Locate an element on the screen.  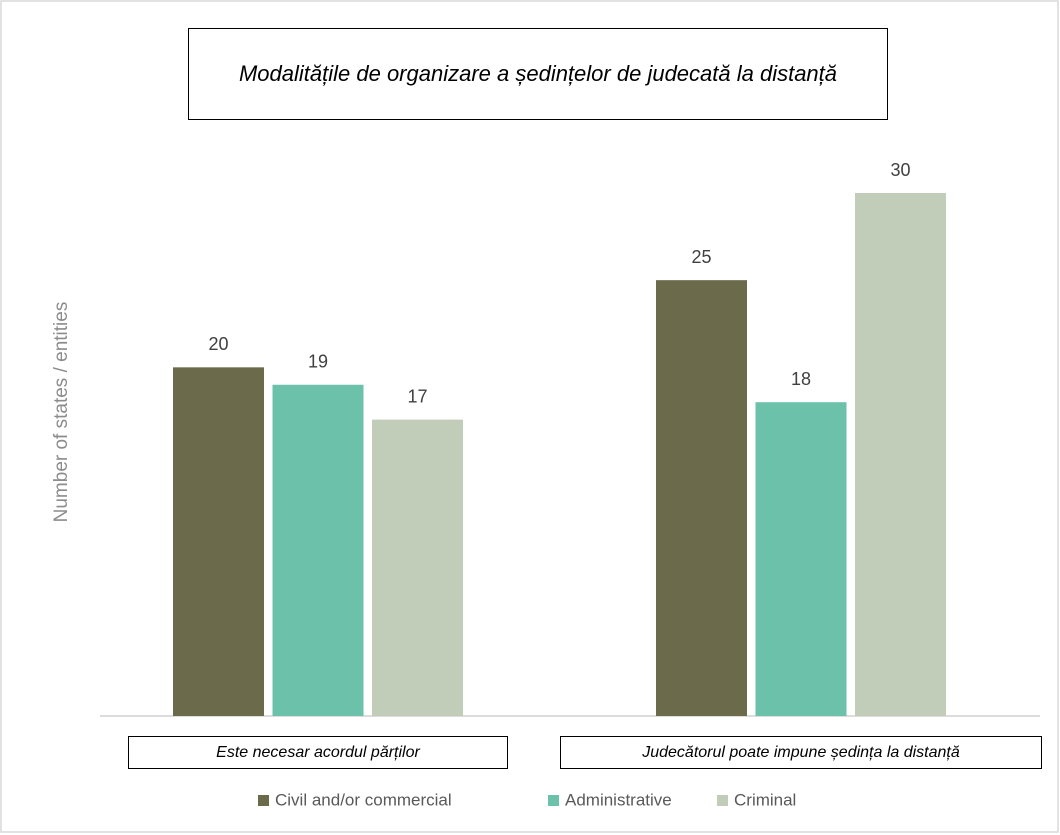
data-label: 18 is located at coordinates (801, 379).